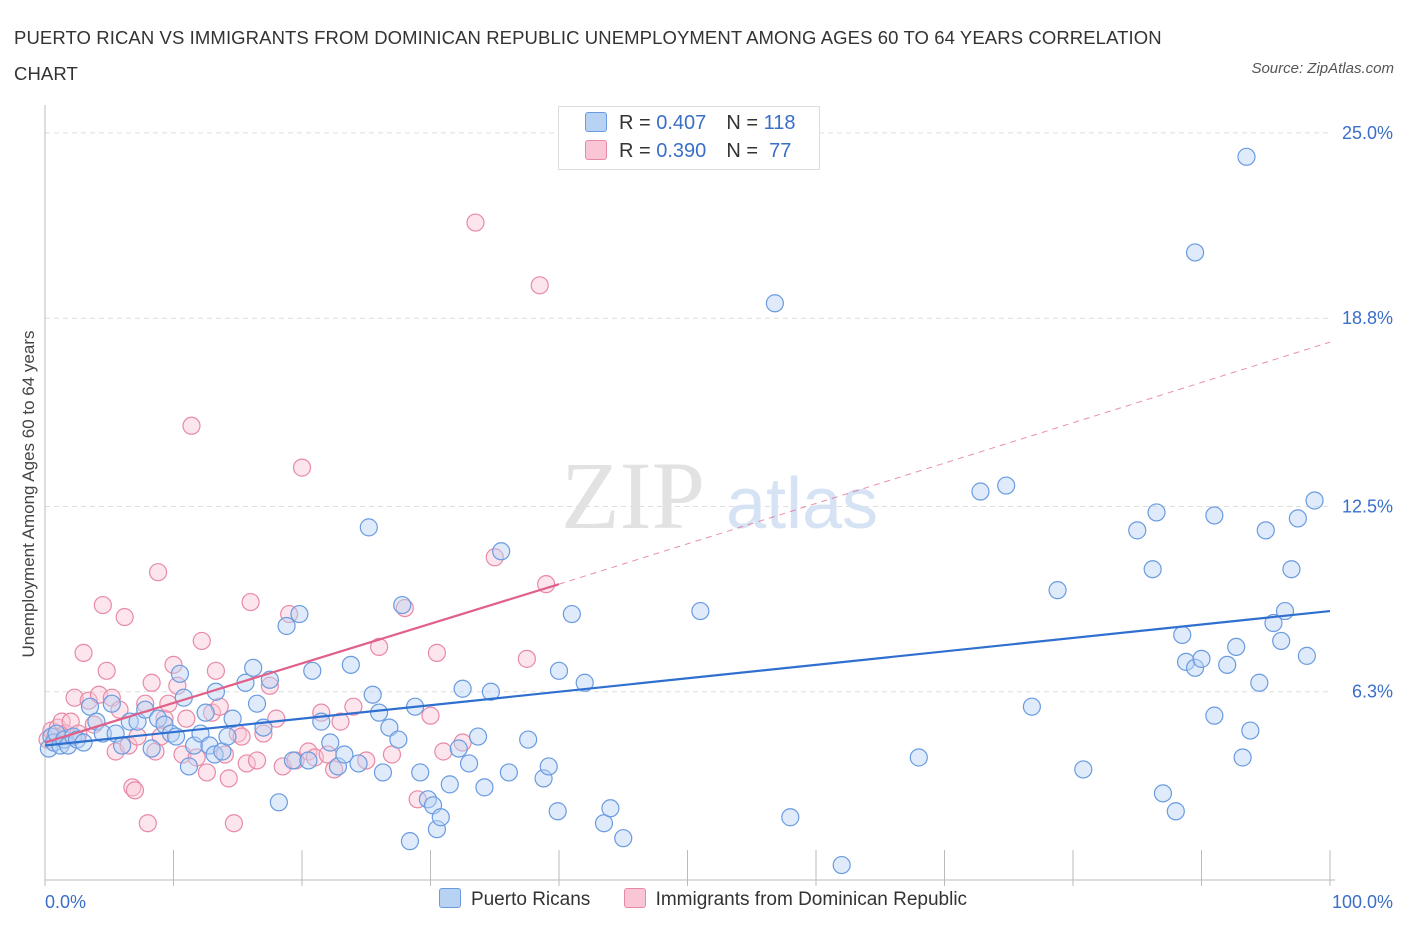  Describe the element at coordinates (633, 495) in the screenshot. I see `watermark-zip: ZIP` at that location.